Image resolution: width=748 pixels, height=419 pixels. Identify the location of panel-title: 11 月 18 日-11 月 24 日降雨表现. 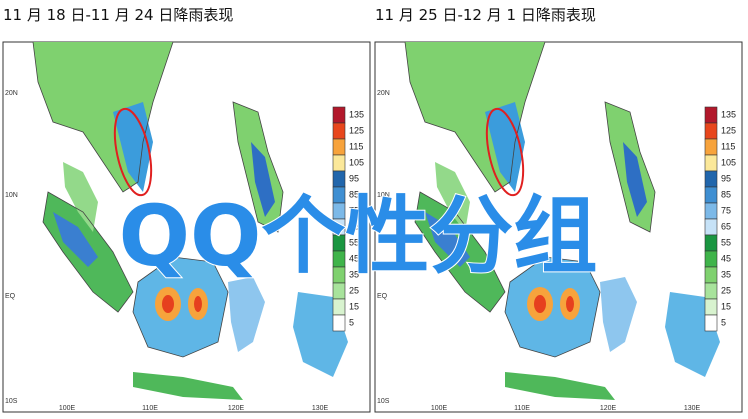
(118, 15).